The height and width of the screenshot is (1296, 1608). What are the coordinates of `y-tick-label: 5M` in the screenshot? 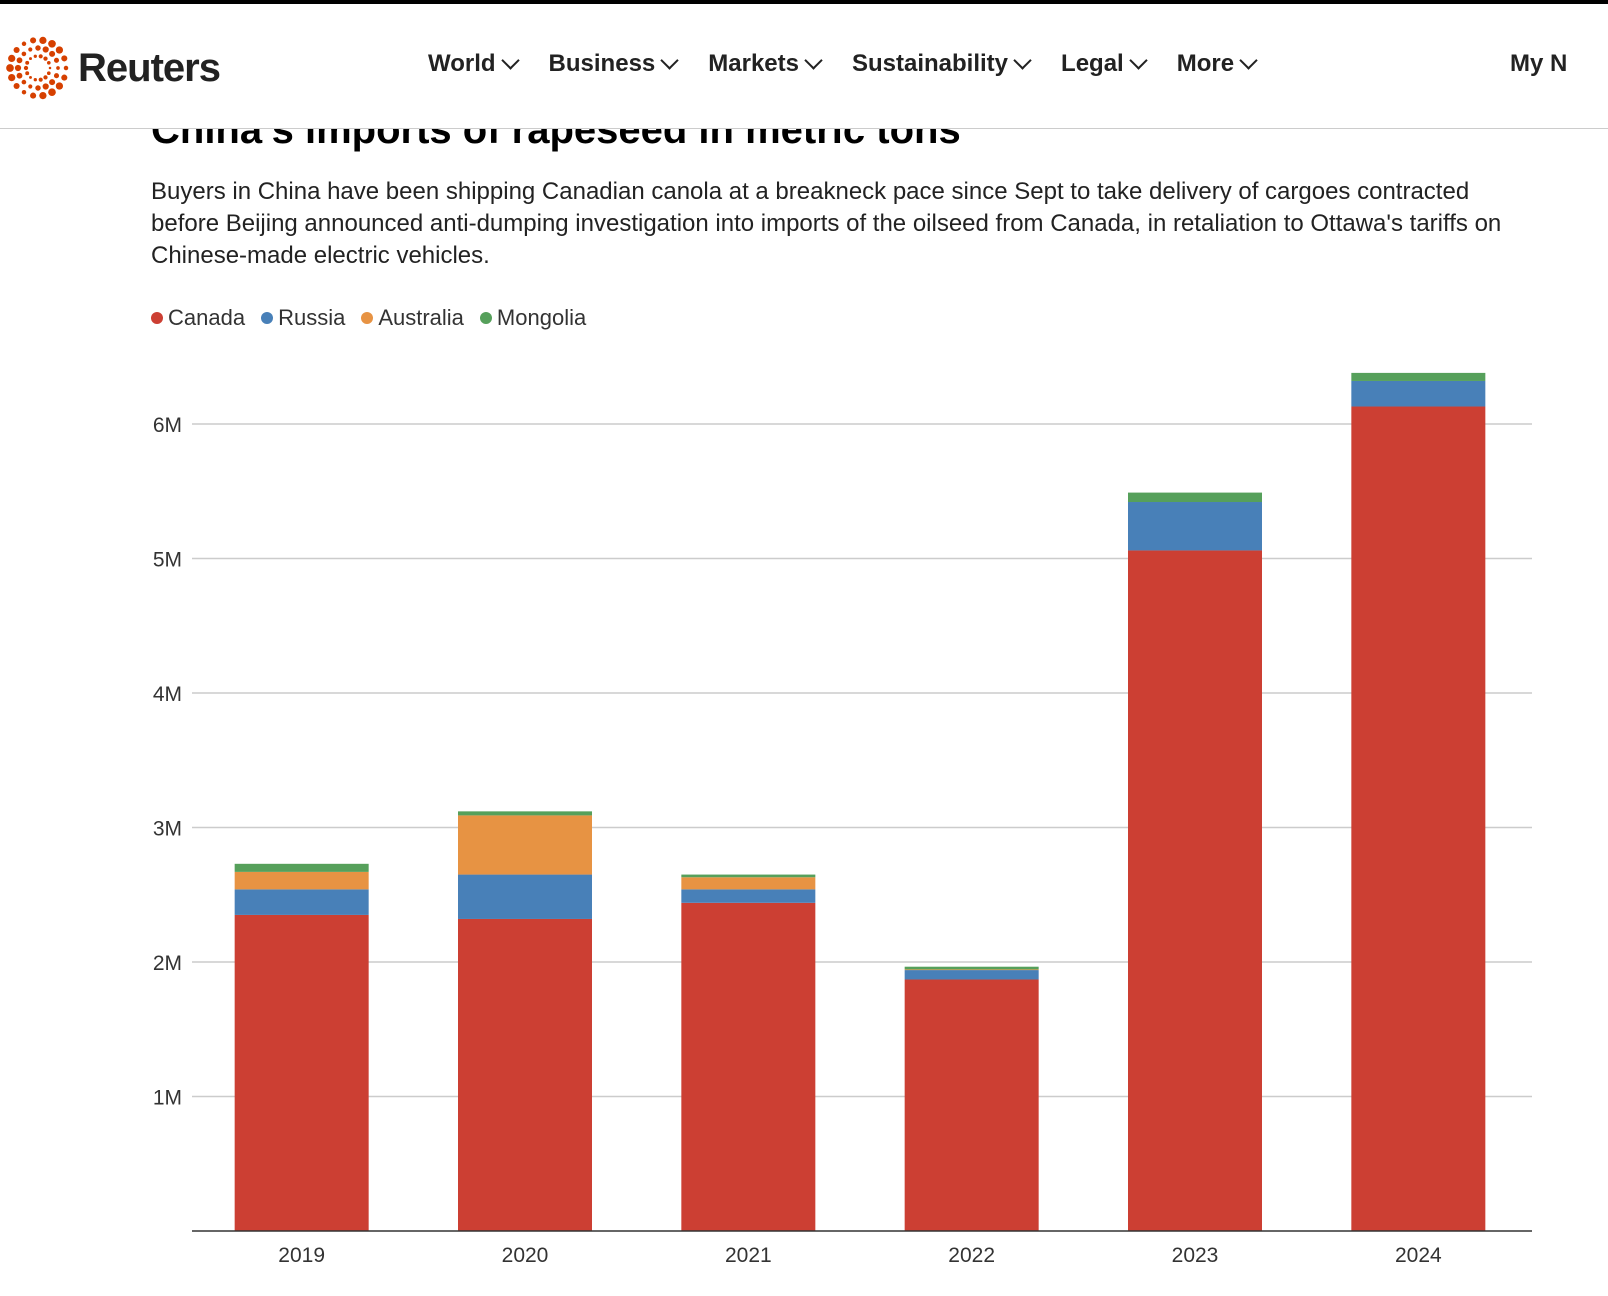 It's located at (167, 560).